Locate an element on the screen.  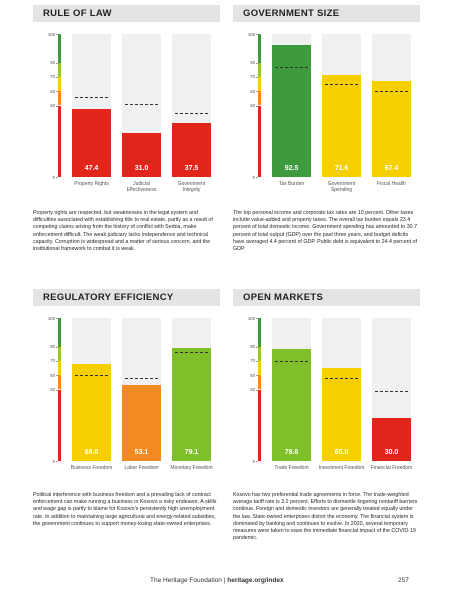
value-label: 65.0 is located at coordinates (341, 452).